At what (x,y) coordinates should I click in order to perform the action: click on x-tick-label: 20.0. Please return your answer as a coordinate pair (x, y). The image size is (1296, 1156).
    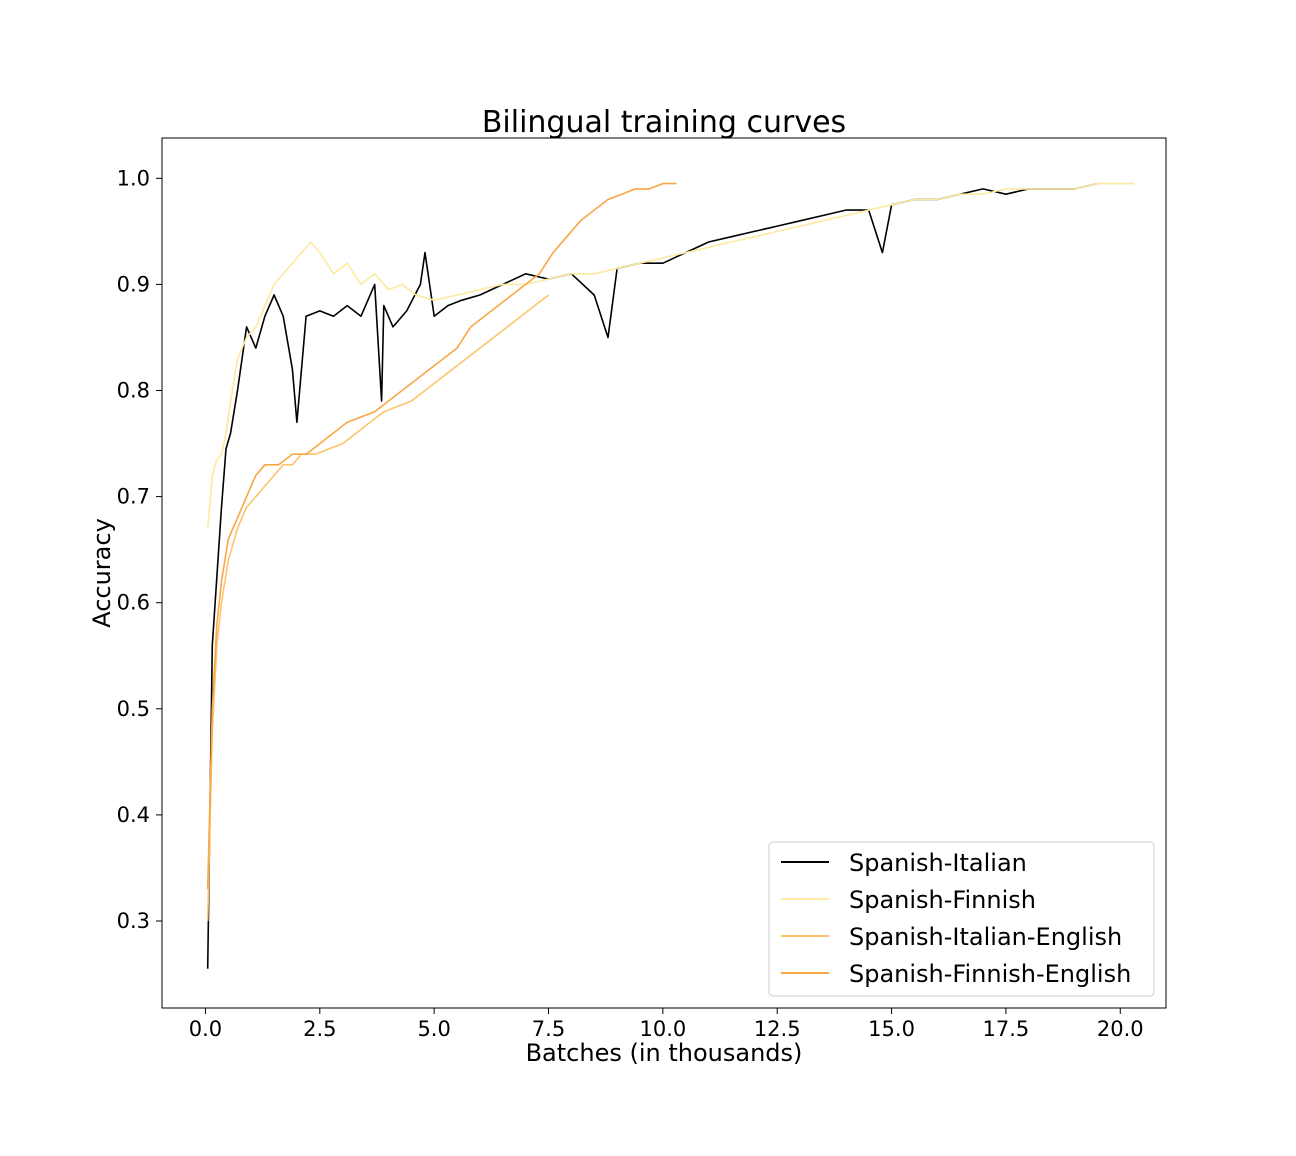
    Looking at the image, I should click on (1120, 1029).